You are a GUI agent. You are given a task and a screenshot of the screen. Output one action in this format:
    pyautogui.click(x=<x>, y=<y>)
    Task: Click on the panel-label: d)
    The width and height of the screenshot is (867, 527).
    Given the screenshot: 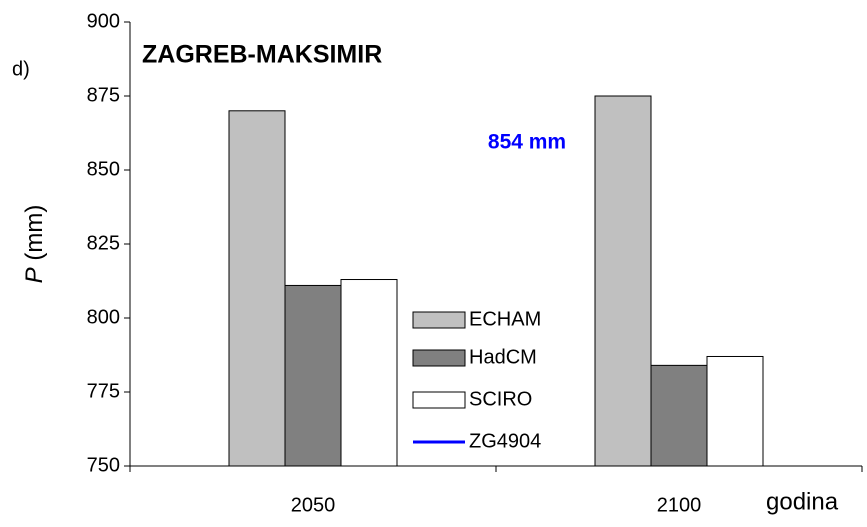 What is the action you would take?
    pyautogui.click(x=21, y=69)
    